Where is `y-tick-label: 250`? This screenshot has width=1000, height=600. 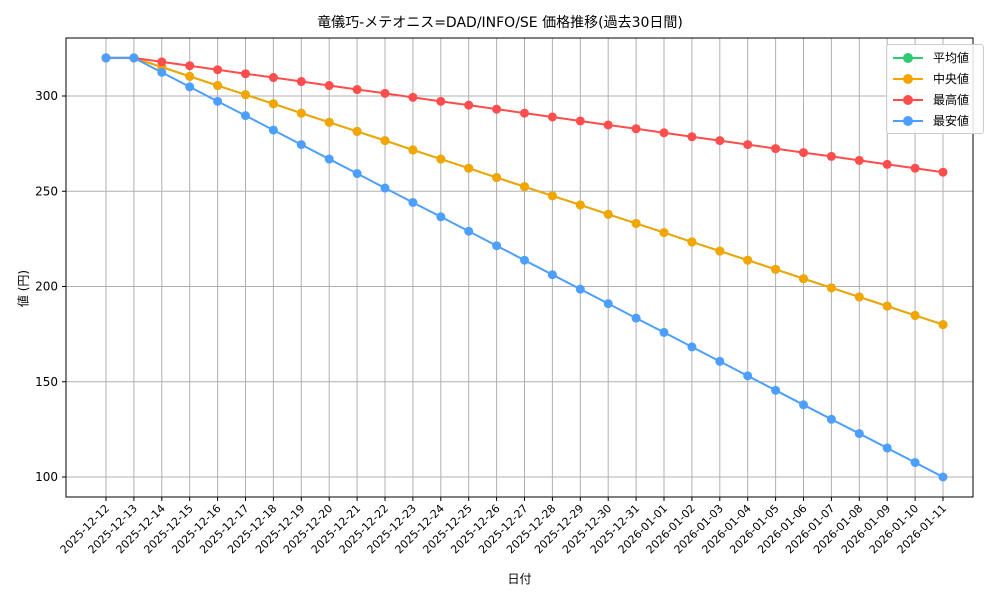
y-tick-label: 250 is located at coordinates (46, 191).